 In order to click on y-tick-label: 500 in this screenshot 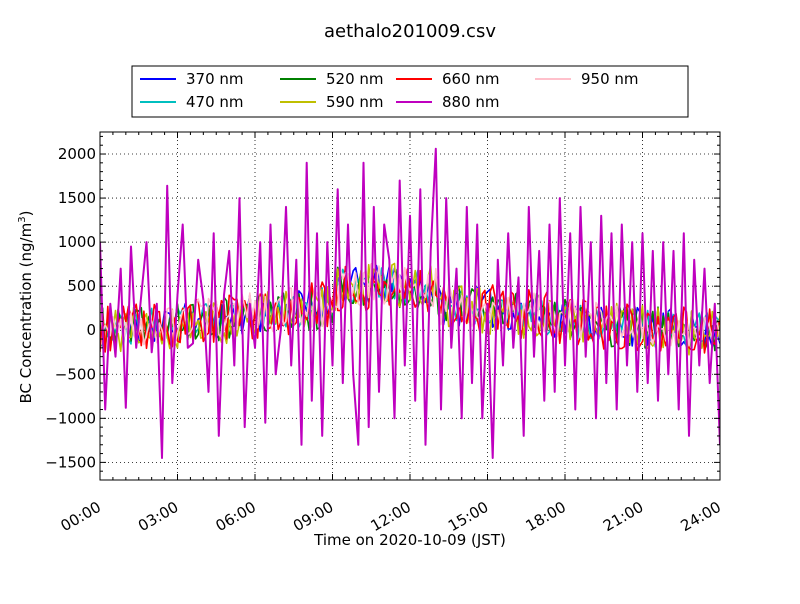, I will do `click(81, 286)`.